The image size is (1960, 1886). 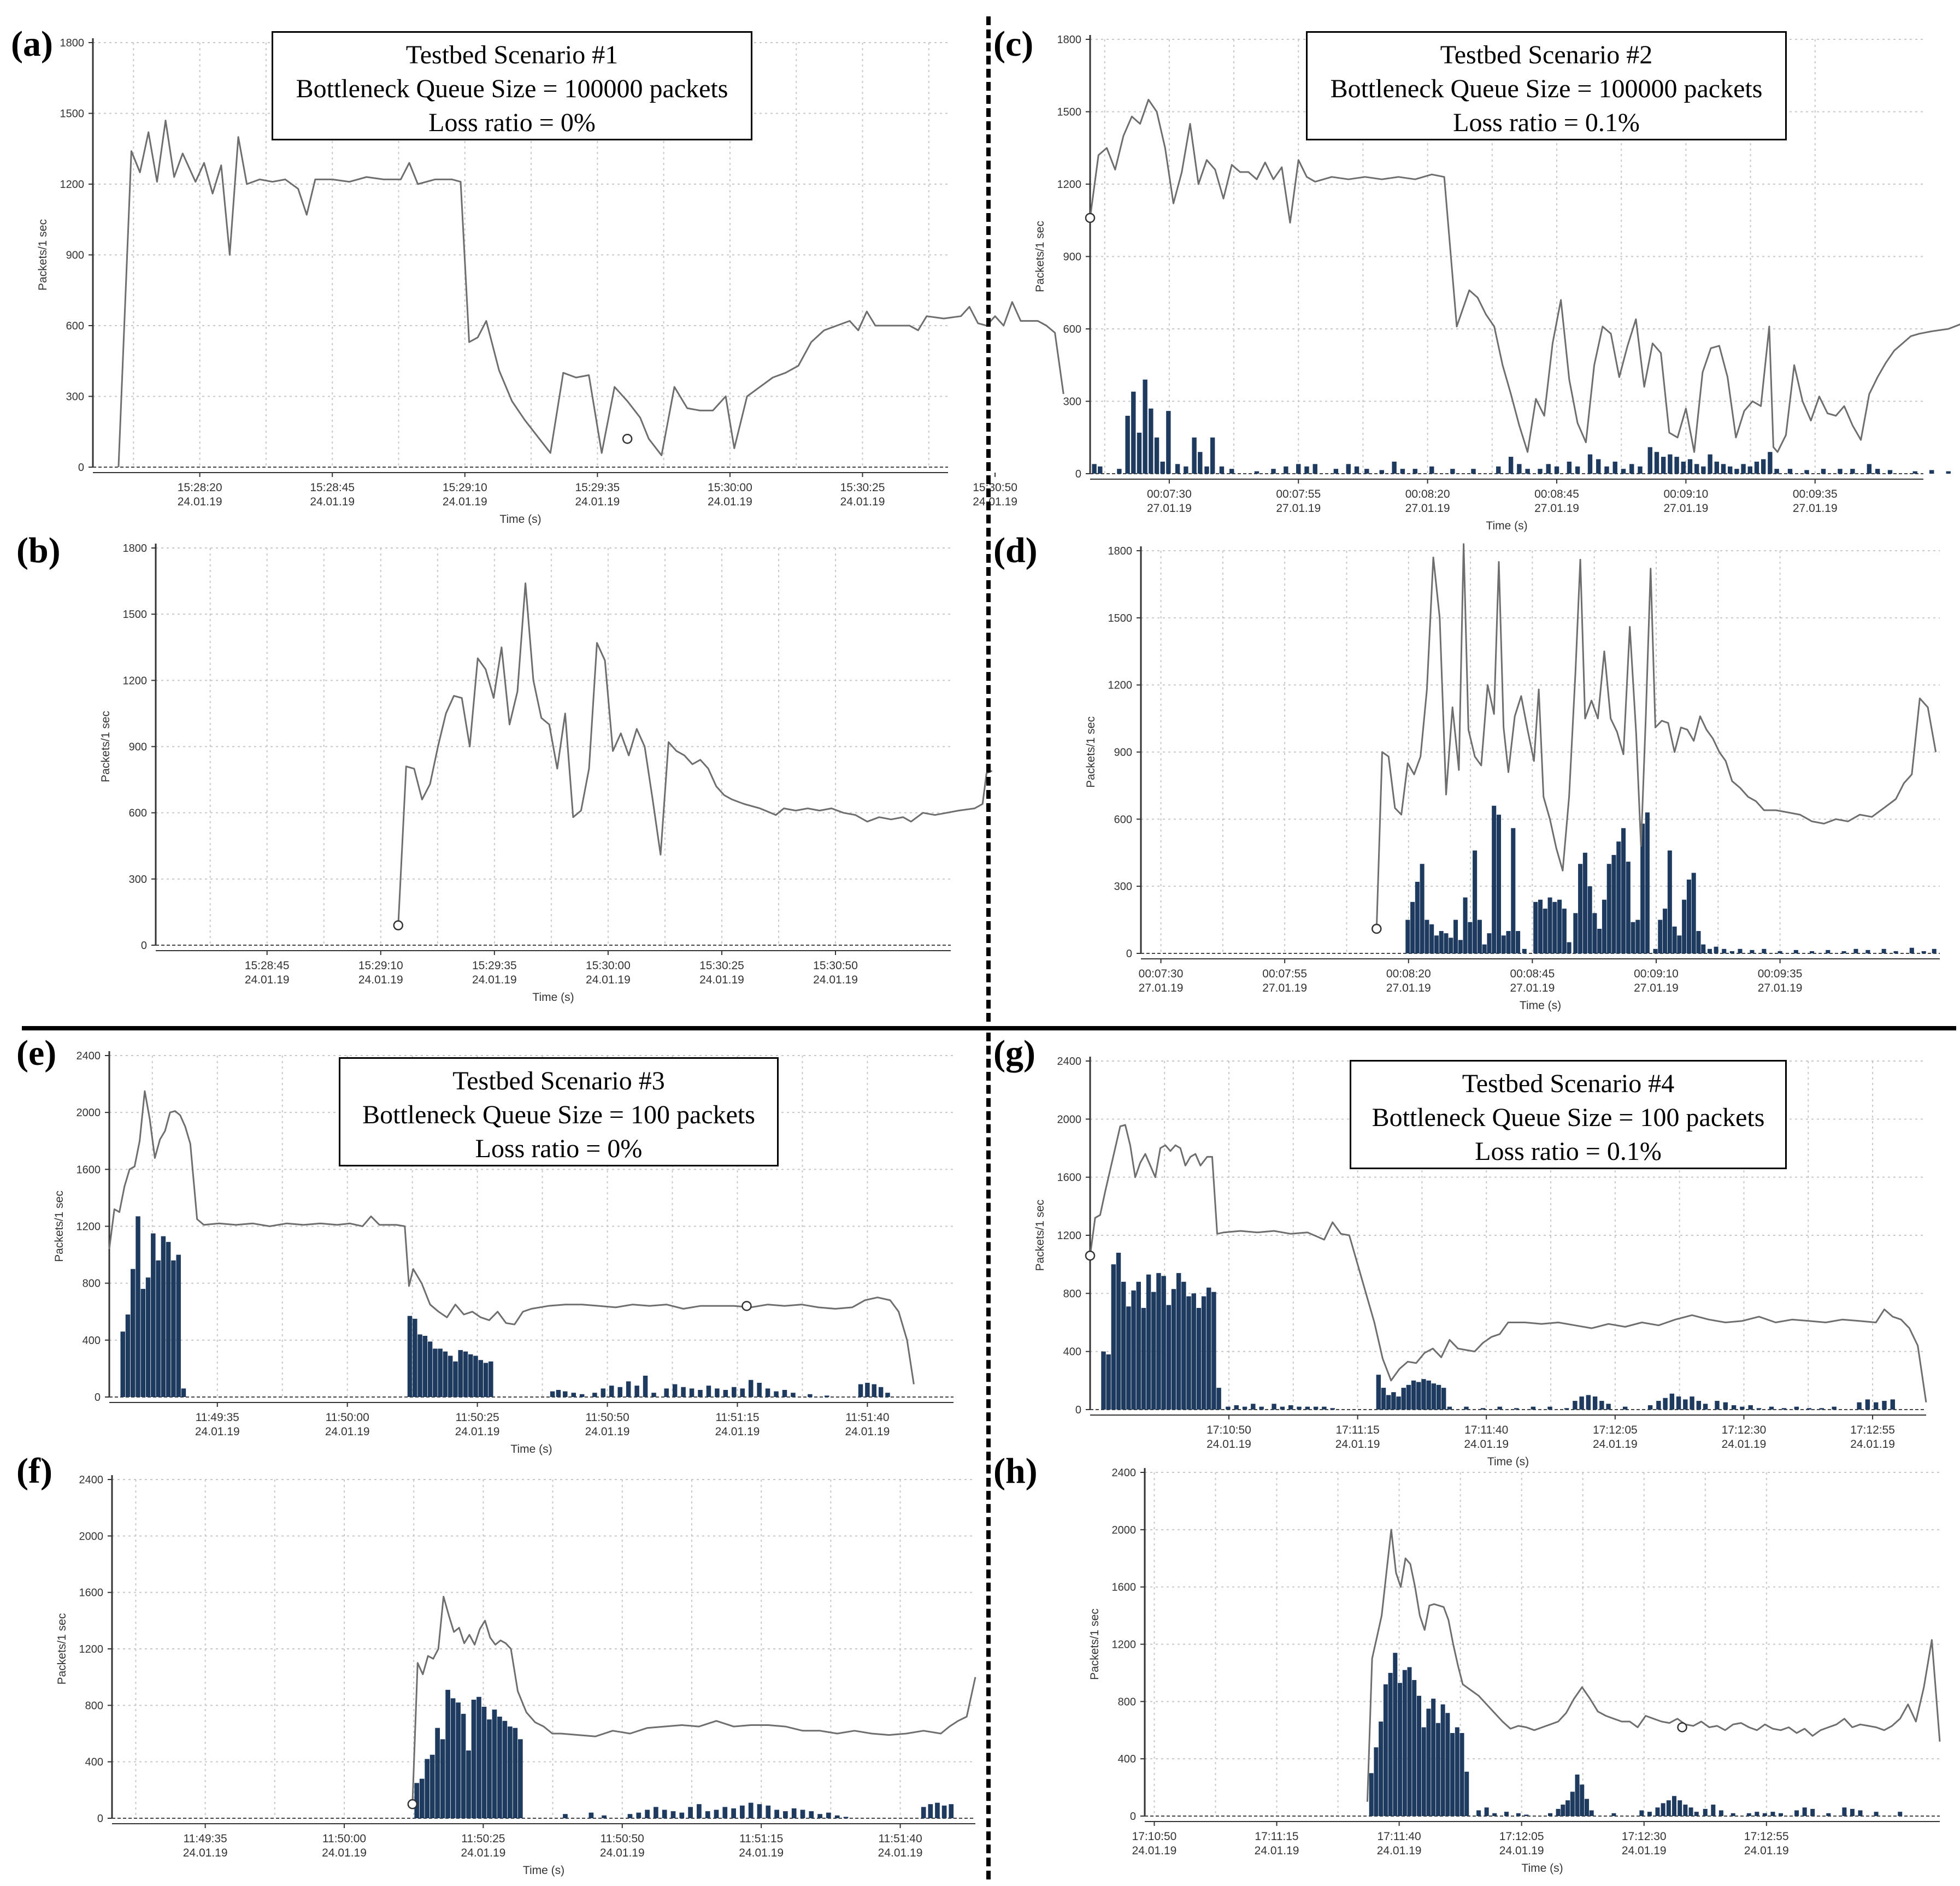 What do you see at coordinates (761, 1838) in the screenshot?
I see `x-tick-time-4: 11:51:15` at bounding box center [761, 1838].